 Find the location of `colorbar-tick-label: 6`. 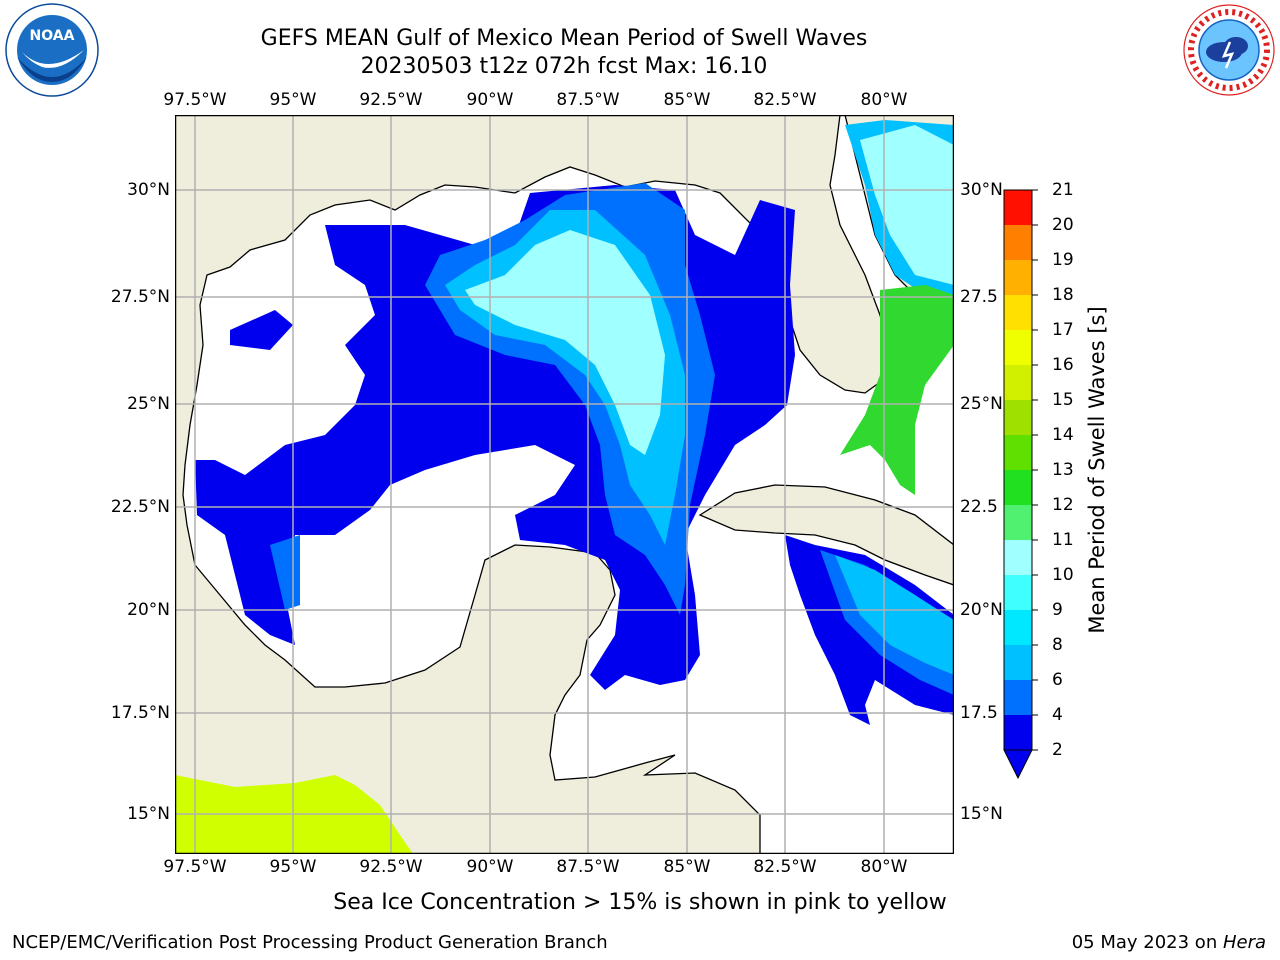

colorbar-tick-label: 6 is located at coordinates (1057, 680).